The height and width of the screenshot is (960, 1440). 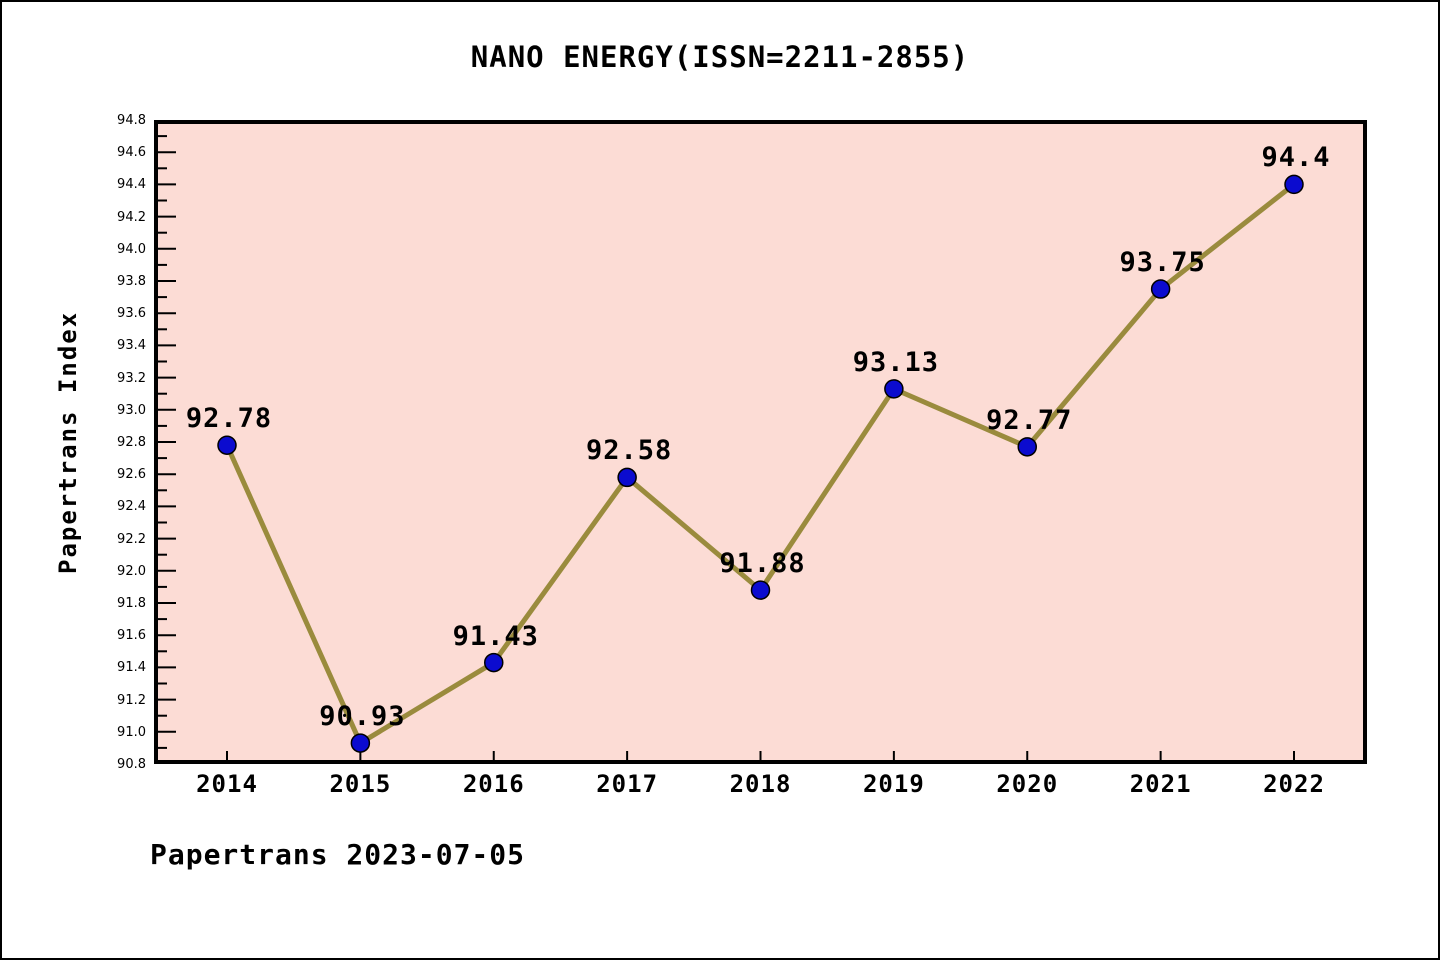 What do you see at coordinates (893, 784) in the screenshot?
I see `x-tick-label: 2019` at bounding box center [893, 784].